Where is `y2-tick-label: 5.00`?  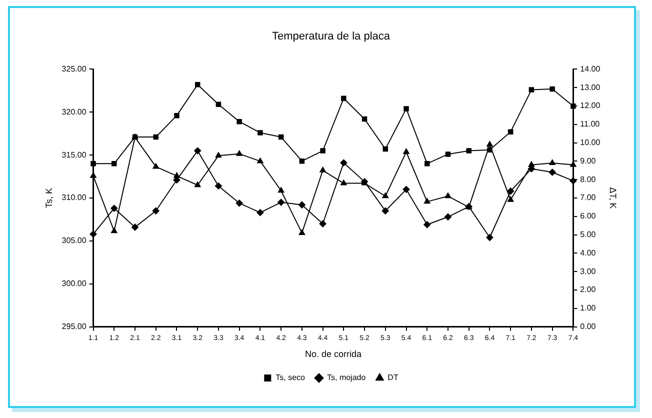 y2-tick-label: 5.00 is located at coordinates (588, 235).